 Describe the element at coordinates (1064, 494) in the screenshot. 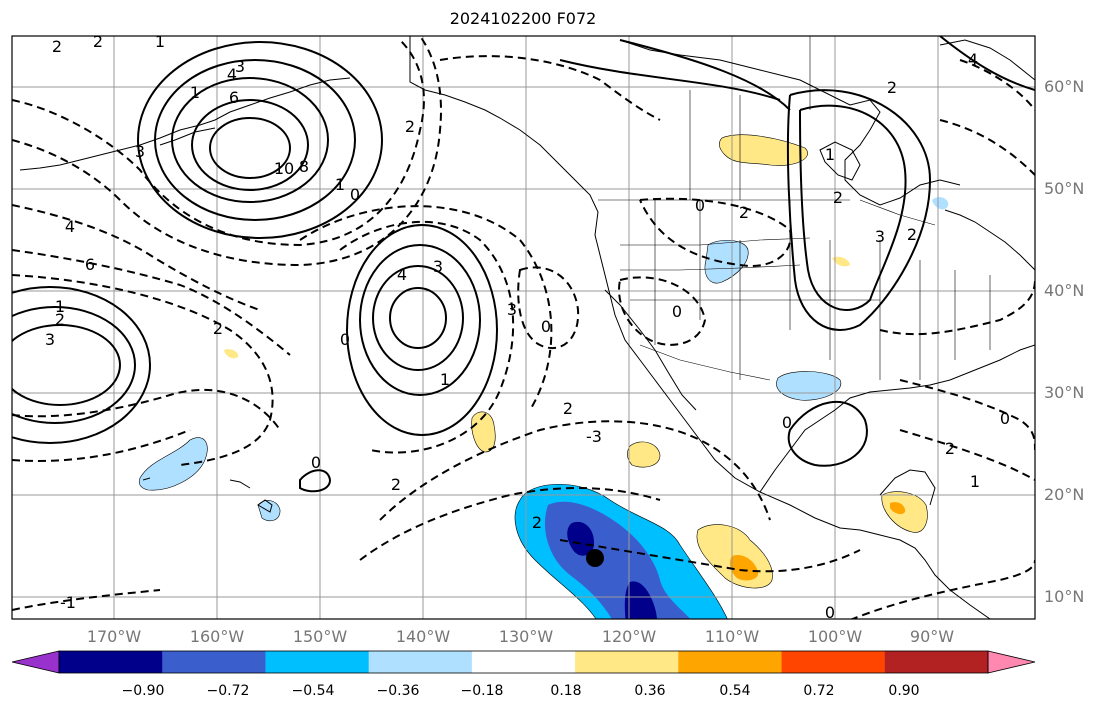

I see `lat-label-20: 20°N` at that location.